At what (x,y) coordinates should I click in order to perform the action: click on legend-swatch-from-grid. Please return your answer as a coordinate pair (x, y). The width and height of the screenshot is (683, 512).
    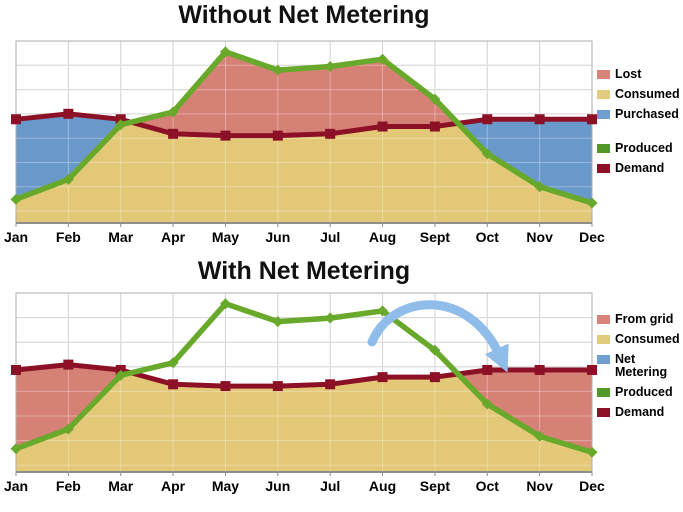
    Looking at the image, I should click on (603, 319).